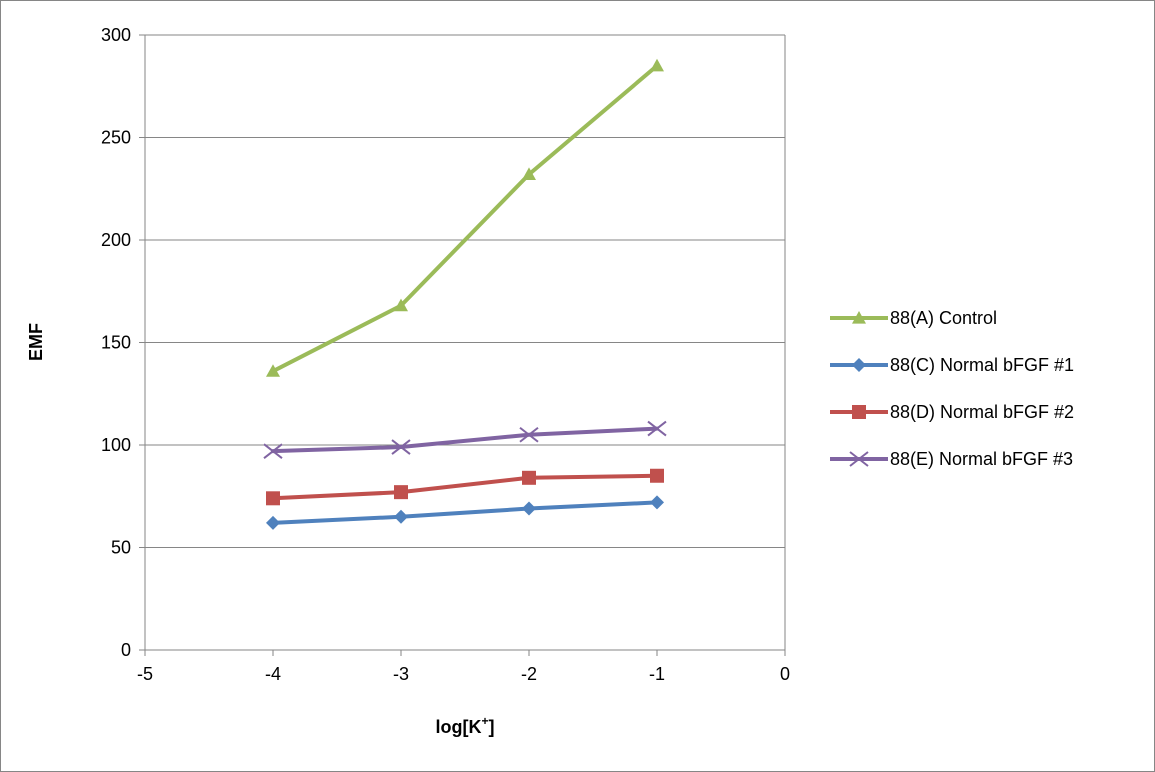  Describe the element at coordinates (145, 674) in the screenshot. I see `x-tick-label: -5` at that location.